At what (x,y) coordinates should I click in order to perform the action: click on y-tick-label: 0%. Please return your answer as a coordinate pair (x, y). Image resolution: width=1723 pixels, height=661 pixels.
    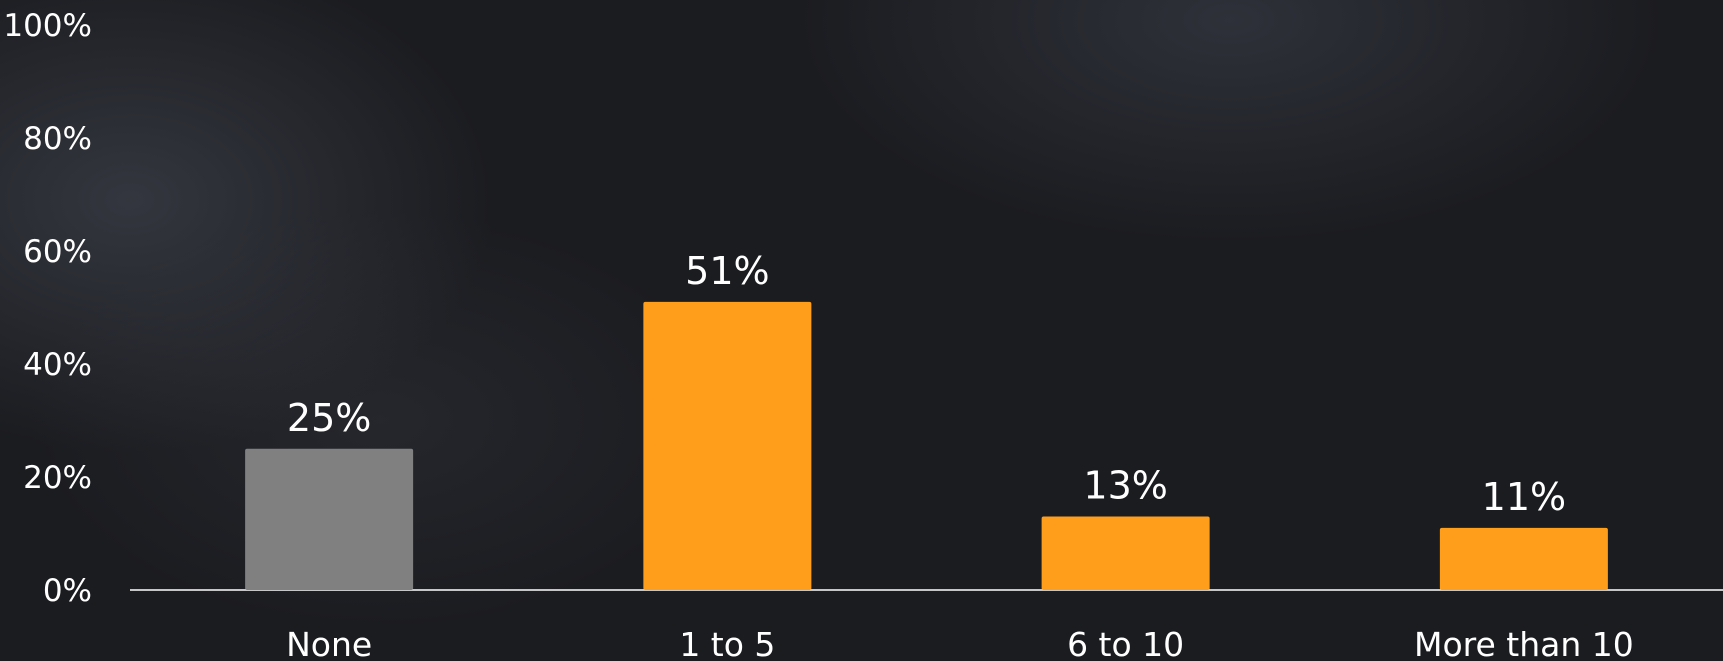
    Looking at the image, I should click on (67, 591).